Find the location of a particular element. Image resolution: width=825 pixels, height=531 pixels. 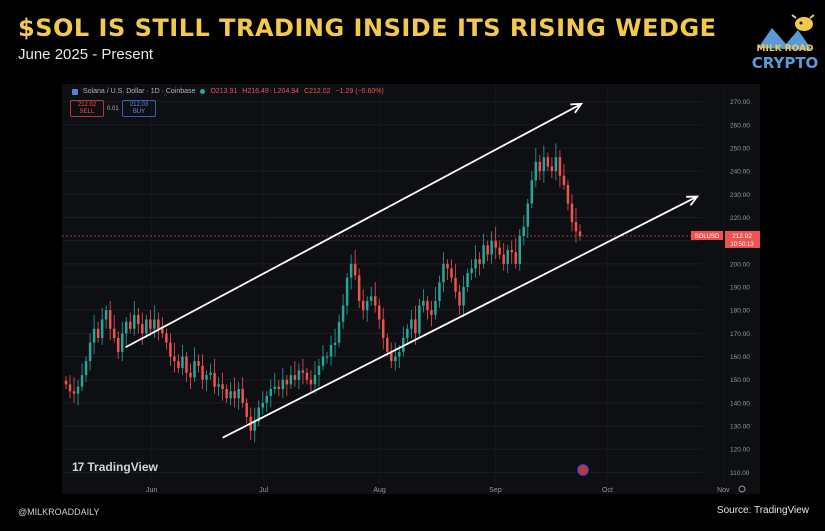

social-handle: @MILKROADDAILY is located at coordinates (59, 512).